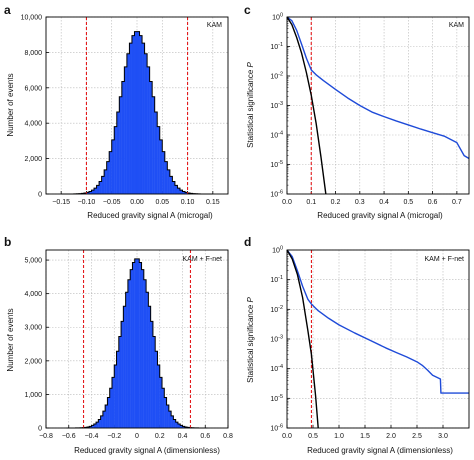  What do you see at coordinates (280, 163) in the screenshot?
I see `c-y-tick-exponent: -5` at bounding box center [280, 163].